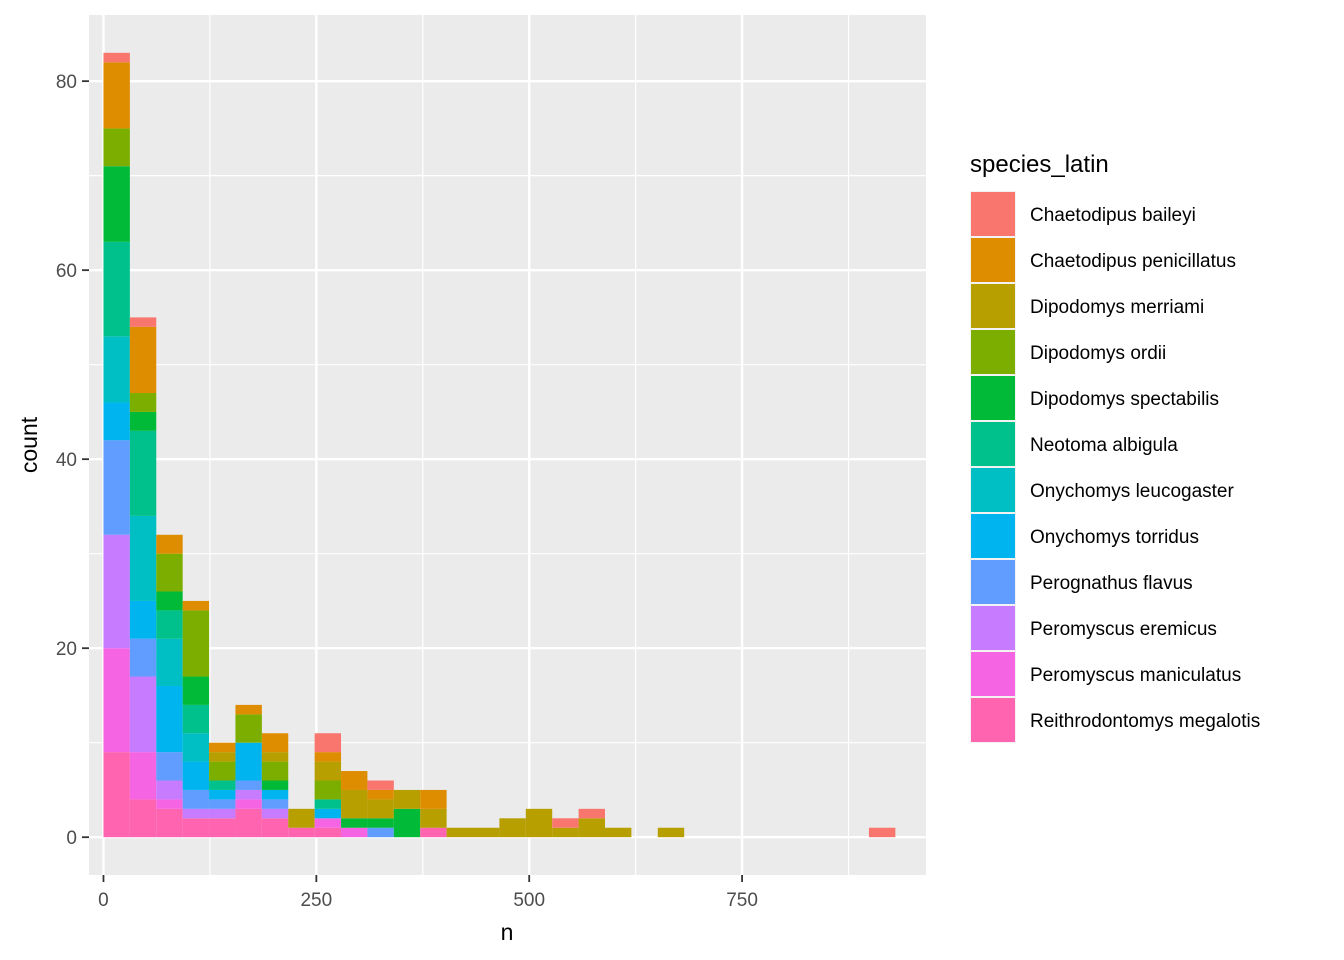 This screenshot has height=960, width=1344. I want to click on y-axis: 0 20 40 60 80, so click(72, 460).